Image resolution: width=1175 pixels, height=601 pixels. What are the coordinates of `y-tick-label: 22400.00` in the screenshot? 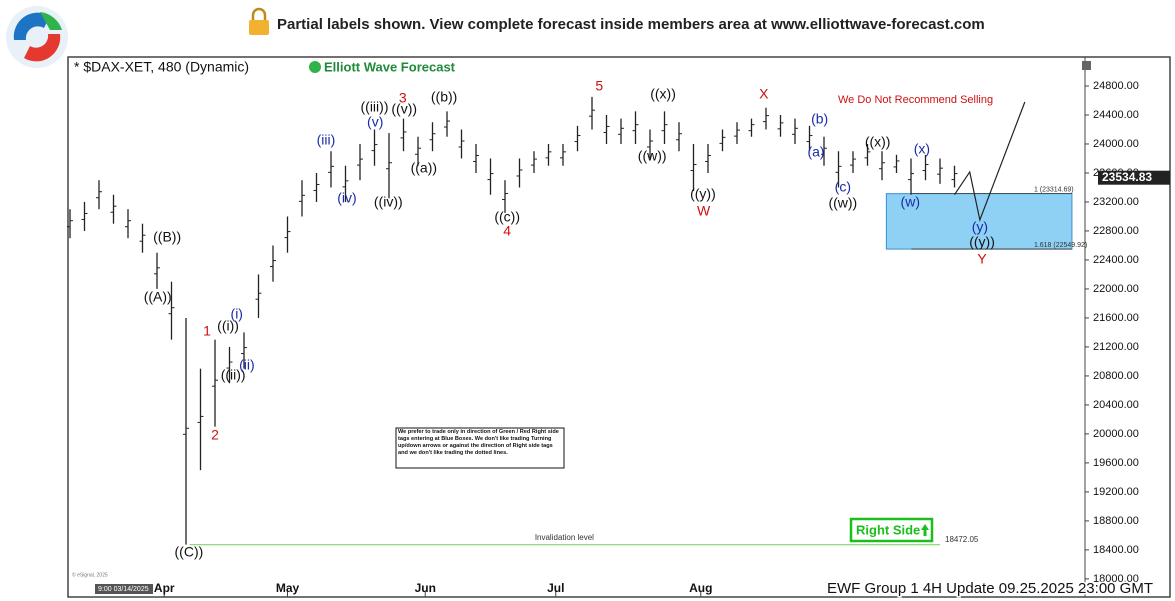 It's located at (1116, 260).